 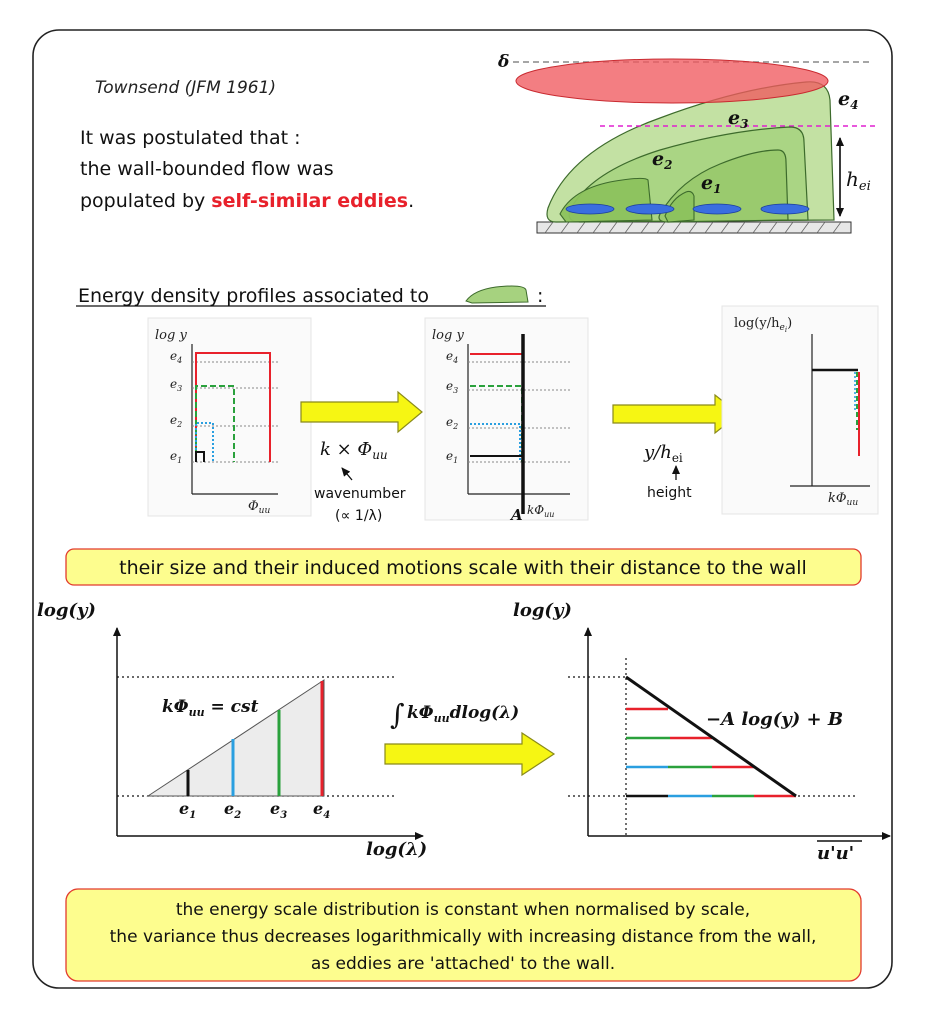 I want to click on banner-conclusion-box, so click(x=463, y=935).